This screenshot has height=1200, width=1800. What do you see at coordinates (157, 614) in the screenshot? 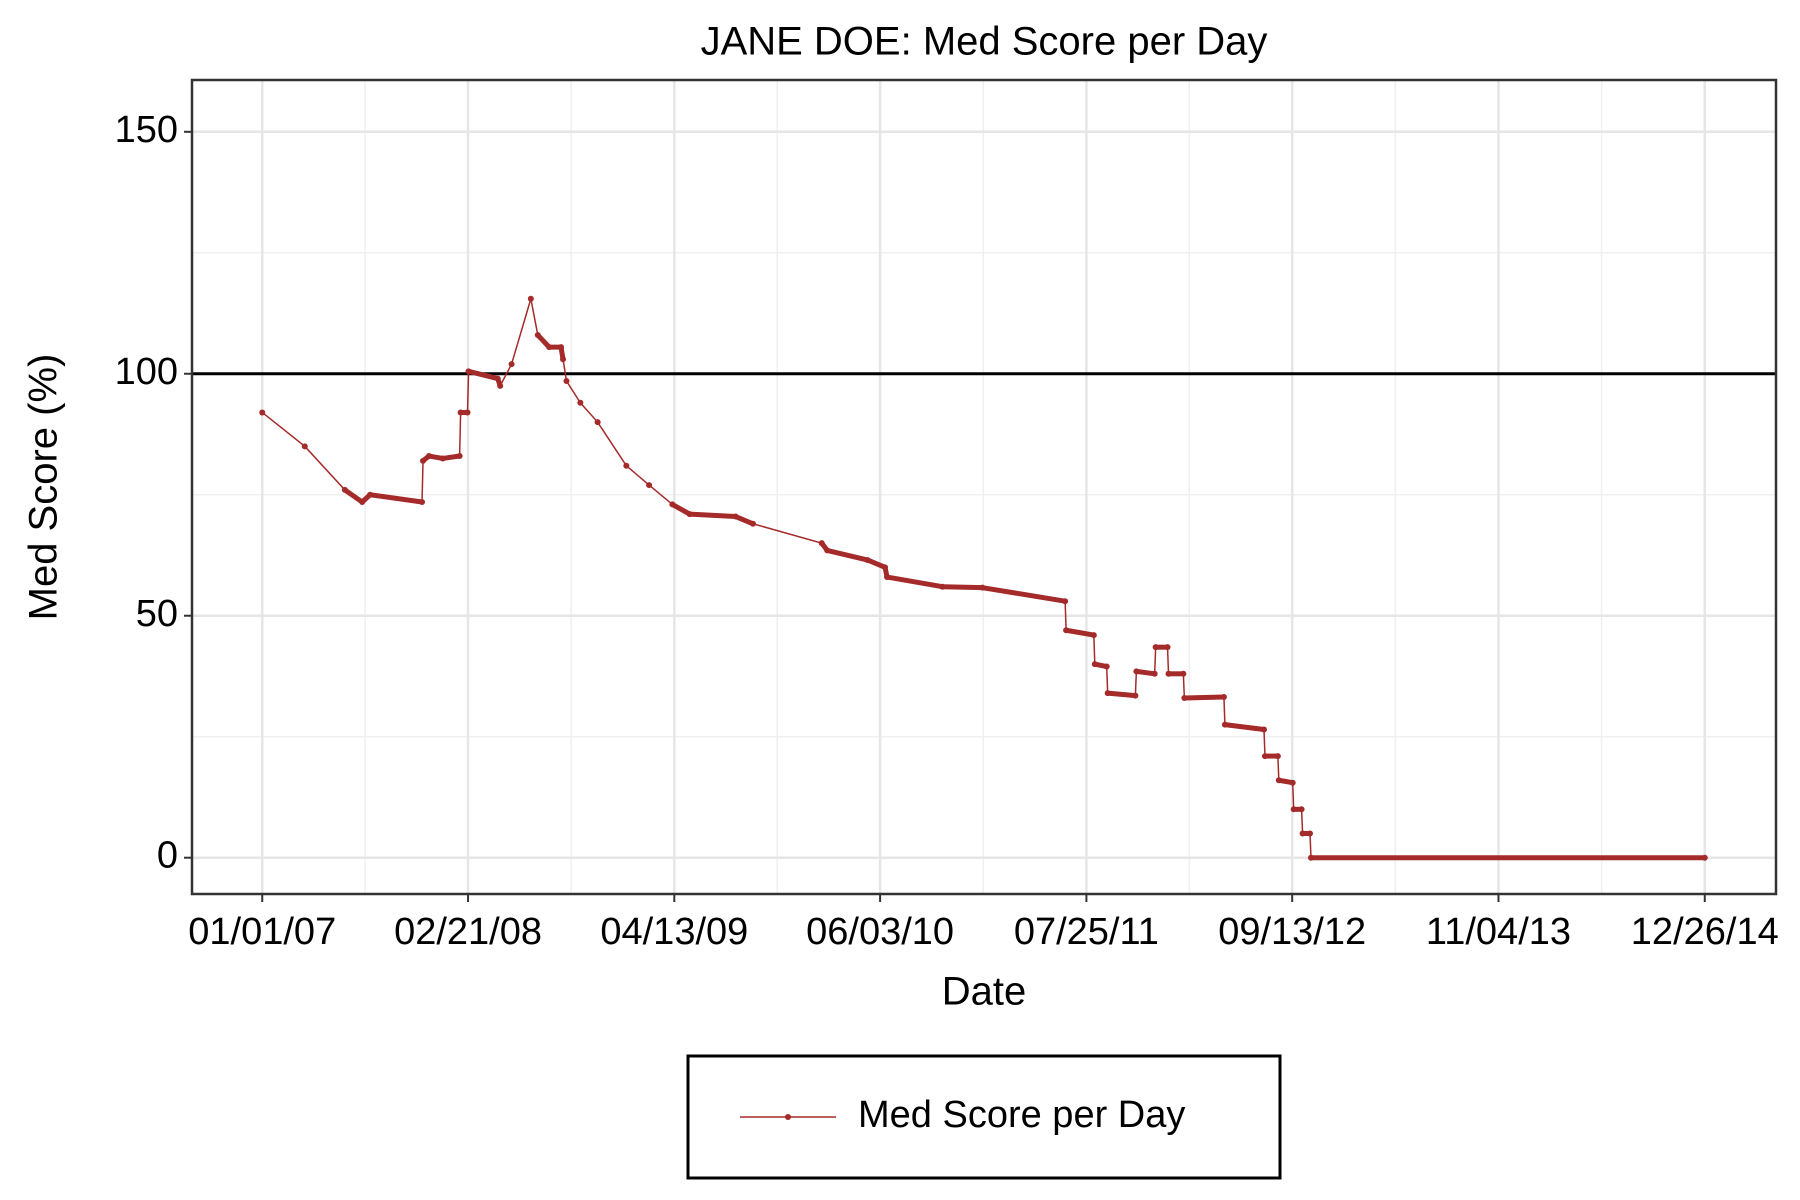
I see `y-tick-label: 50` at bounding box center [157, 614].